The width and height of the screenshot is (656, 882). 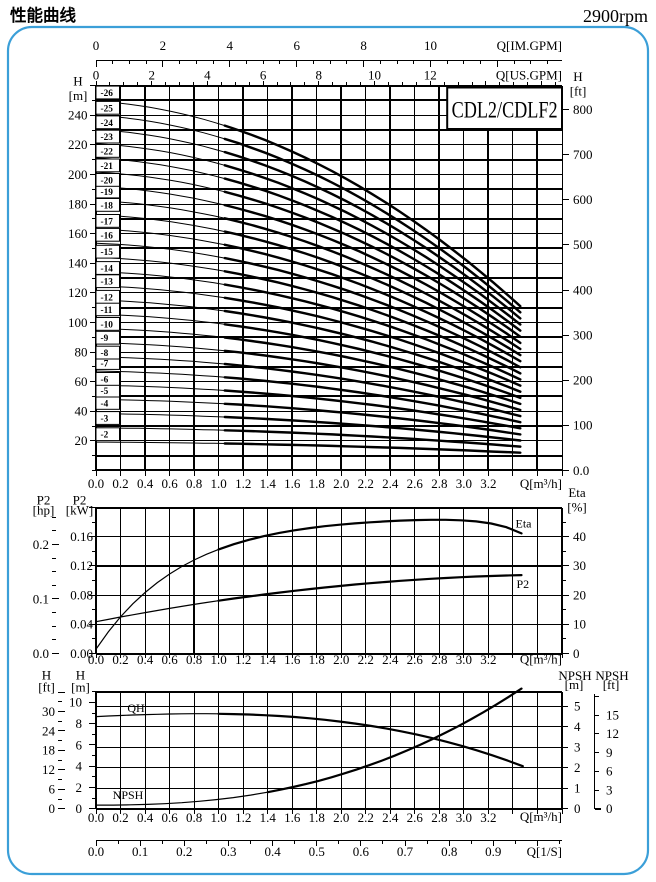 I want to click on svg-text: 1.4, so click(x=268, y=483).